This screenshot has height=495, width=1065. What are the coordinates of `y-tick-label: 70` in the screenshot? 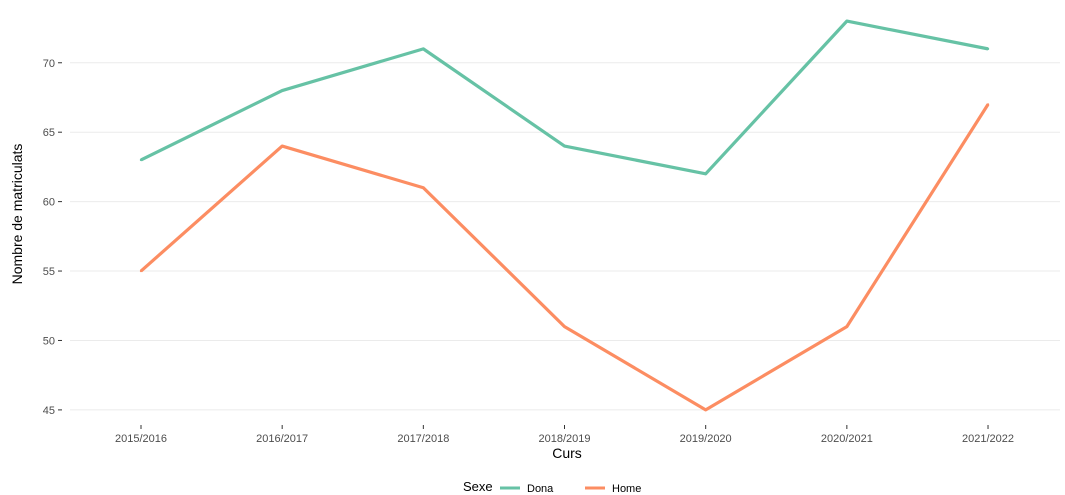 It's located at (49, 64).